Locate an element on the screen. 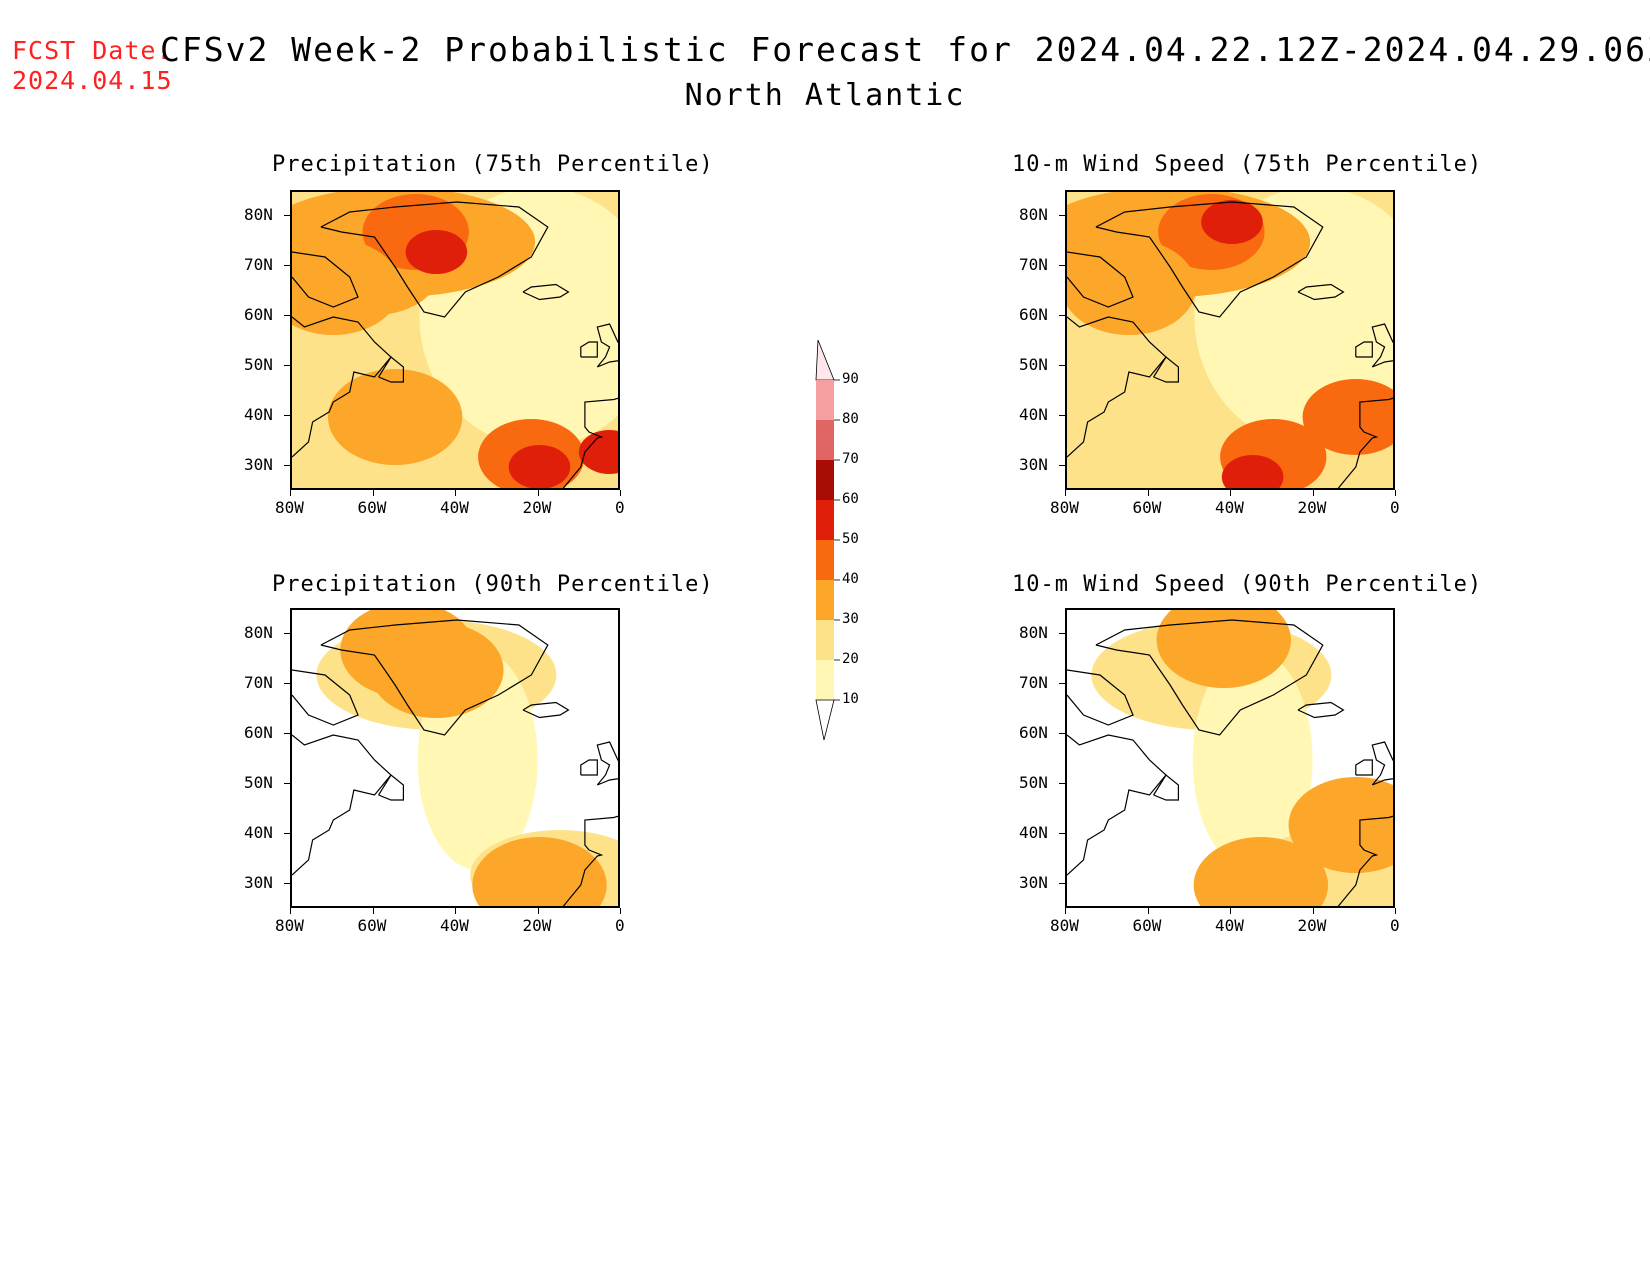  colorbar-bottom-extension is located at coordinates (825, 720).